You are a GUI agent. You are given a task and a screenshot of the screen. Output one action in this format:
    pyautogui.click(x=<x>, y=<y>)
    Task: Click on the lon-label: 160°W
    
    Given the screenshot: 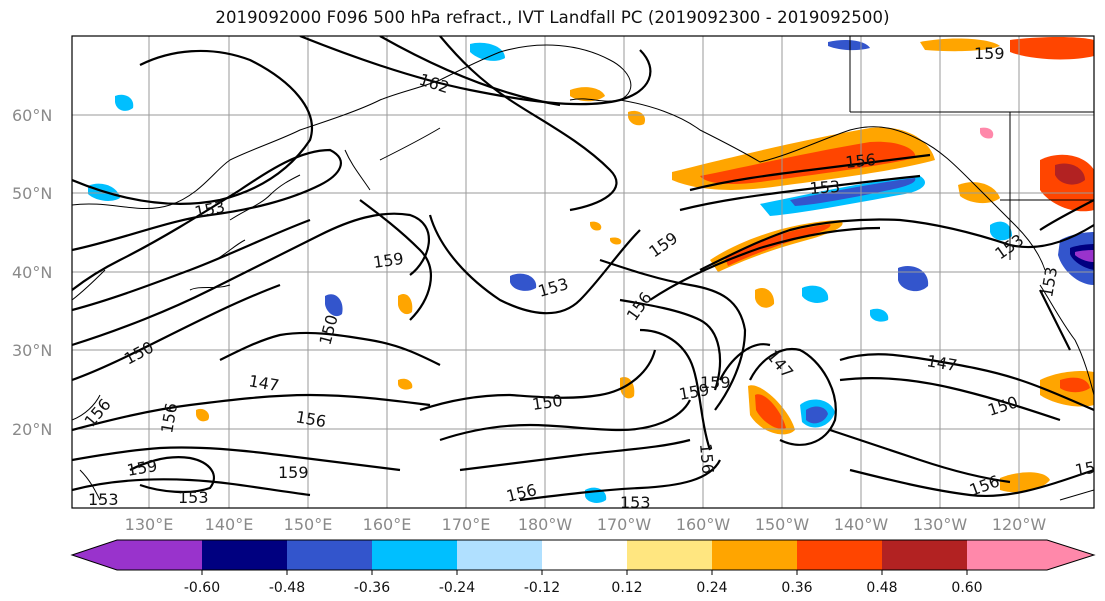 What is the action you would take?
    pyautogui.click(x=703, y=524)
    